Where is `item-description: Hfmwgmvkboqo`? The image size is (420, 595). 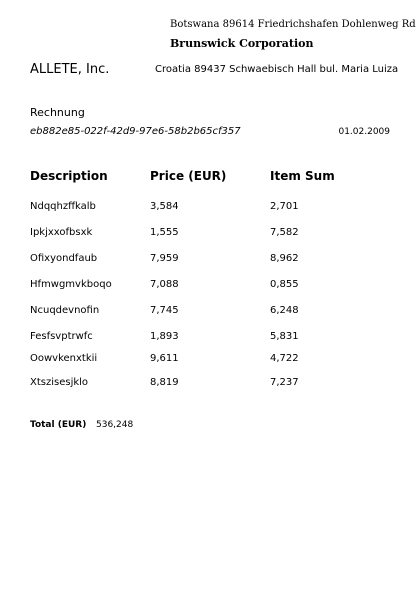
item-description: Hfmwgmvkboqo is located at coordinates (71, 284).